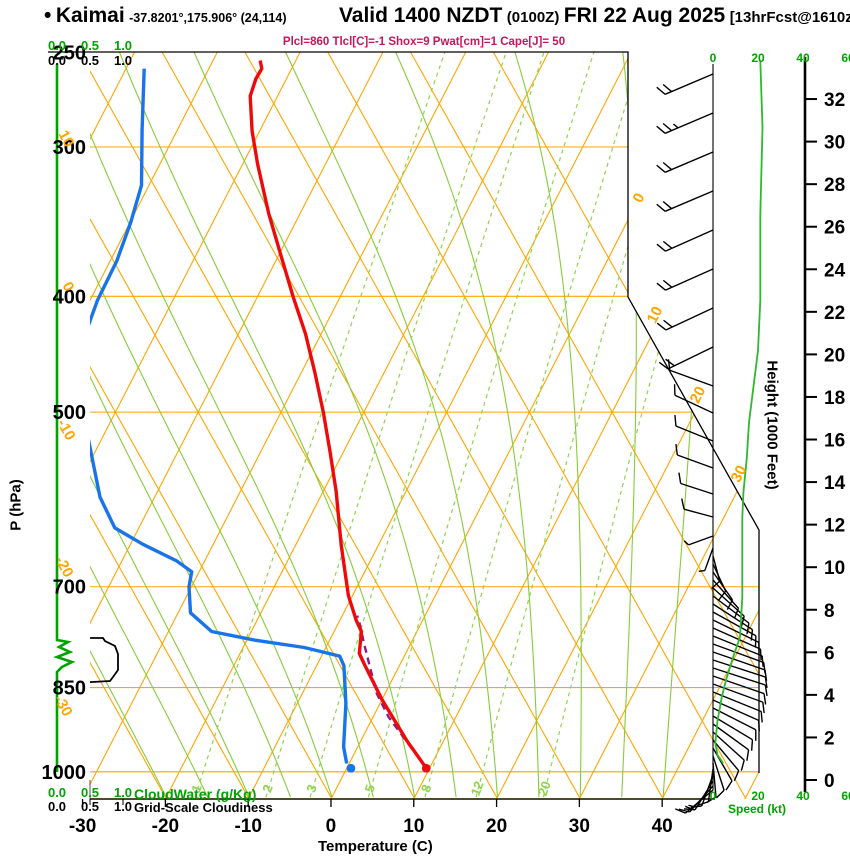  Describe the element at coordinates (829, 653) in the screenshot. I see `height-tick-label: 6` at that location.